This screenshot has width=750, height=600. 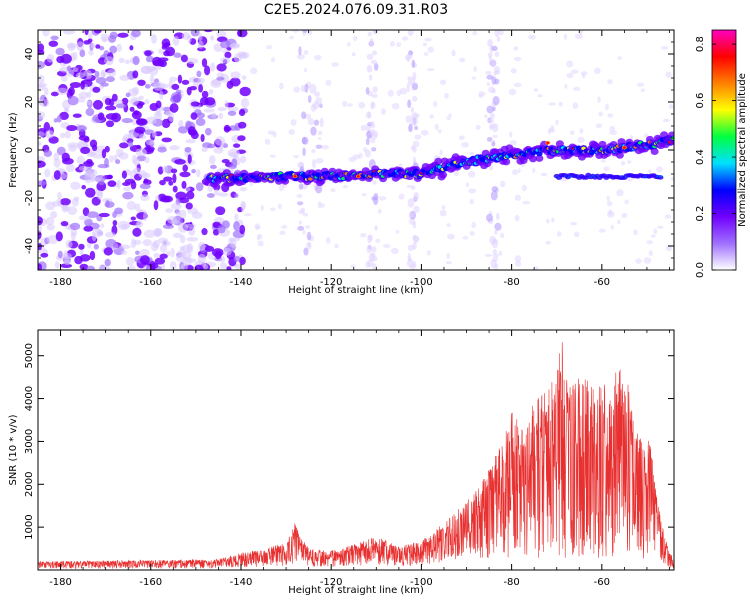 I want to click on snr-xtick-label: -140, so click(x=241, y=582).